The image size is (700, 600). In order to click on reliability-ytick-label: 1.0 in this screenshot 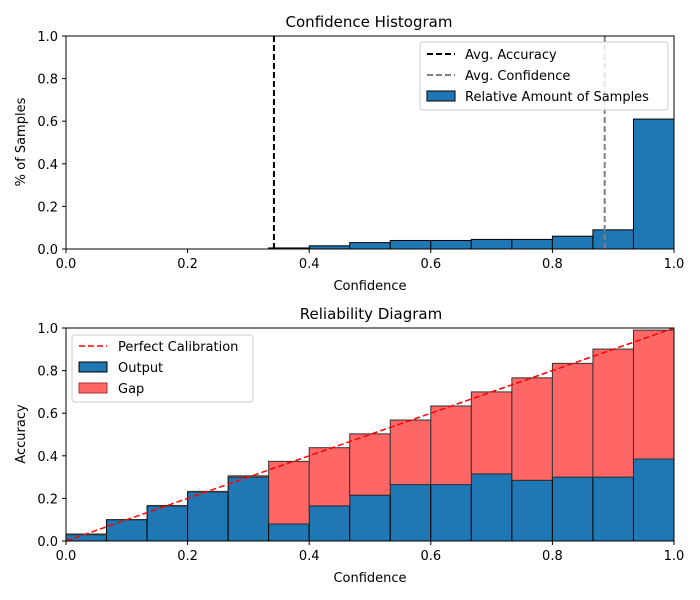, I will do `click(47, 329)`.